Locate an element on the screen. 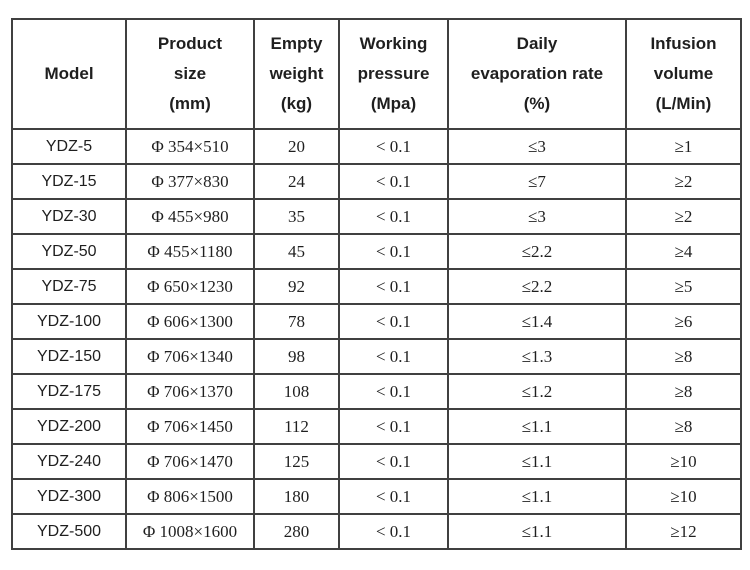  model-cell: YDZ-5 is located at coordinates (69, 146).